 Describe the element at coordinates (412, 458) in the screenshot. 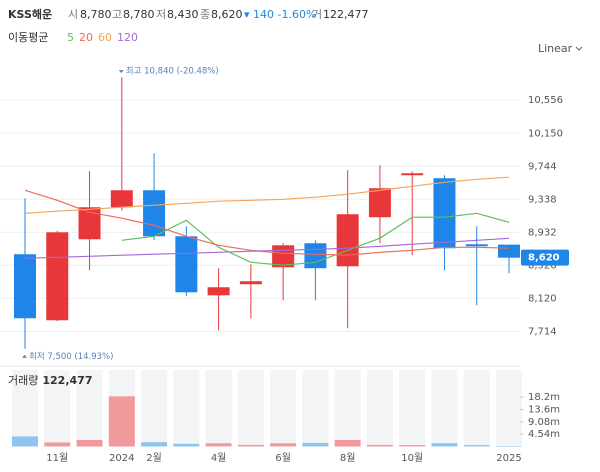

I see `x-tick-label: 10월` at that location.